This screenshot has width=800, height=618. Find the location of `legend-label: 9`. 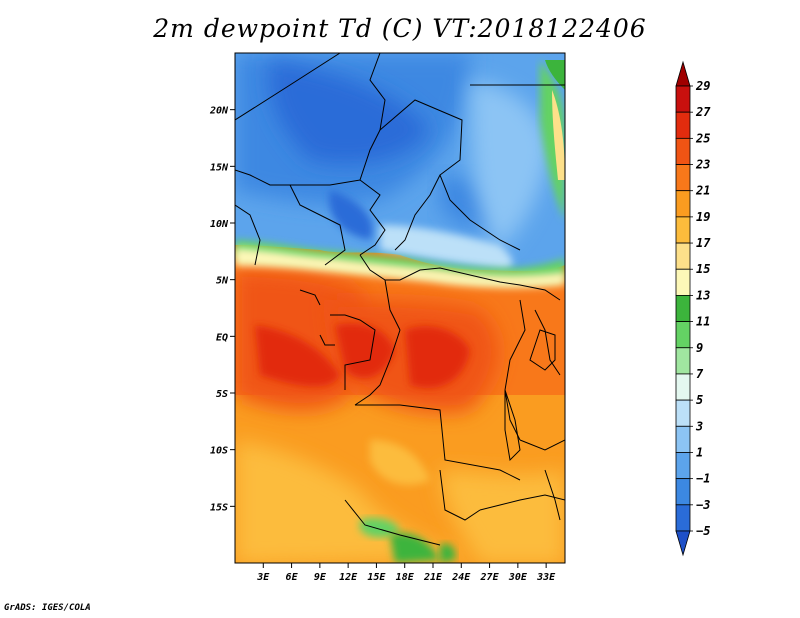

legend-label: 9 is located at coordinates (699, 348).